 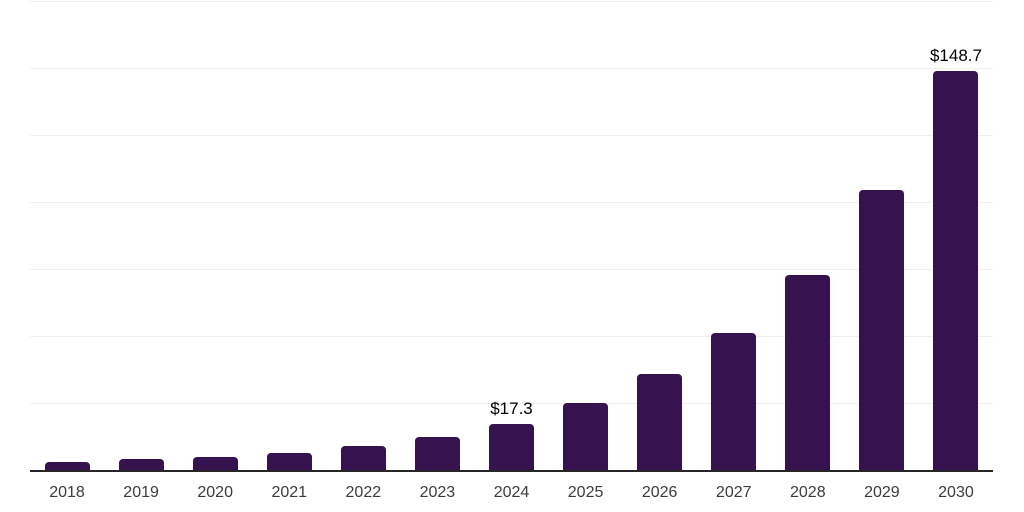 What do you see at coordinates (289, 461) in the screenshot?
I see `bar-2021` at bounding box center [289, 461].